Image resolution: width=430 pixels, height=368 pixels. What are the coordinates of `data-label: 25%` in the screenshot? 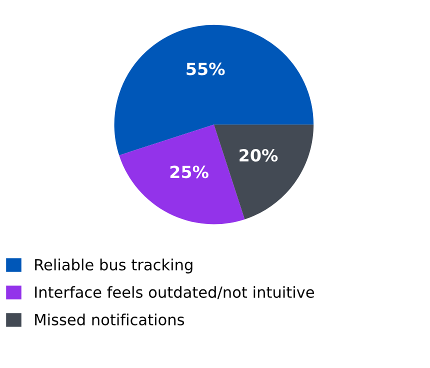 It's located at (189, 172).